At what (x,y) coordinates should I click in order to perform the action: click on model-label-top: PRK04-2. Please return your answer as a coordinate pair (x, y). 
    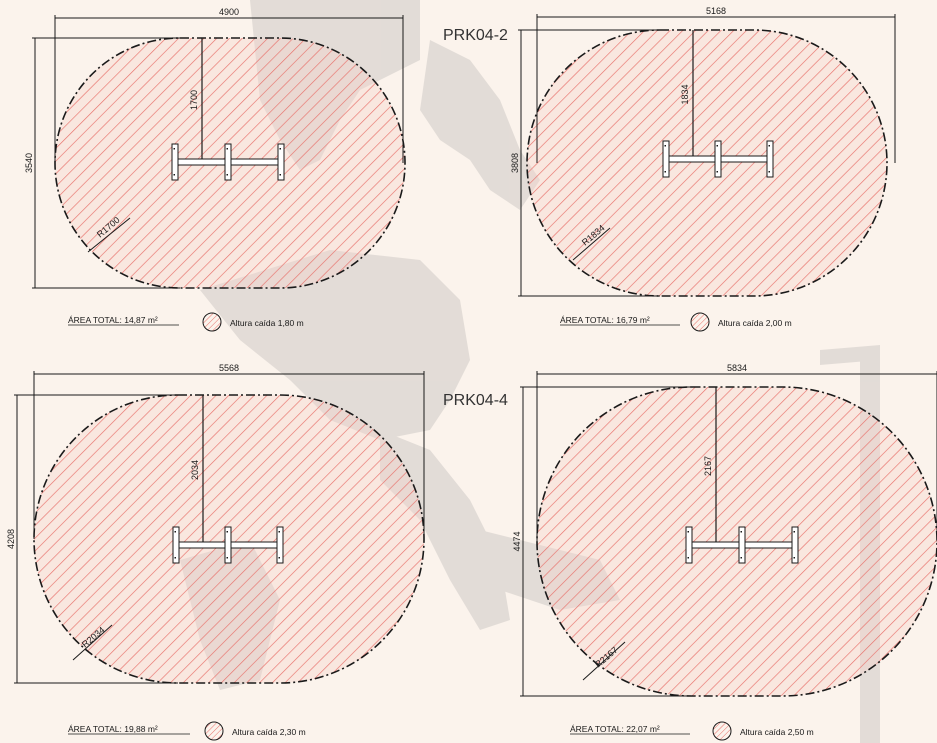
    Looking at the image, I should click on (475, 35).